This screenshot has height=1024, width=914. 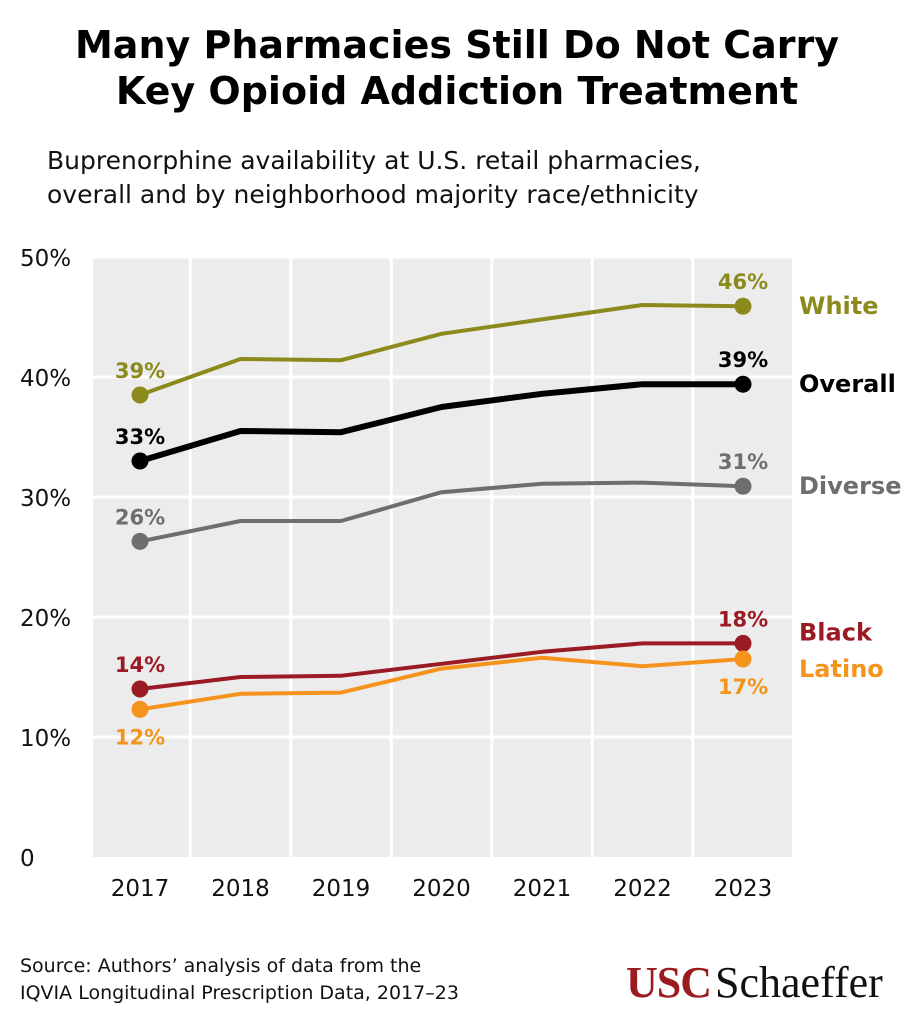 What do you see at coordinates (743, 687) in the screenshot?
I see `data-label-end-latino: 17%` at bounding box center [743, 687].